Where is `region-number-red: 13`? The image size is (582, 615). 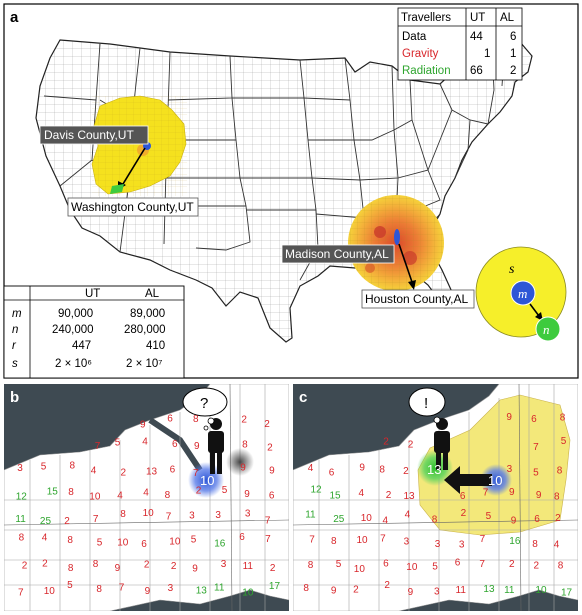
region-number-red: 13 is located at coordinates (152, 472).